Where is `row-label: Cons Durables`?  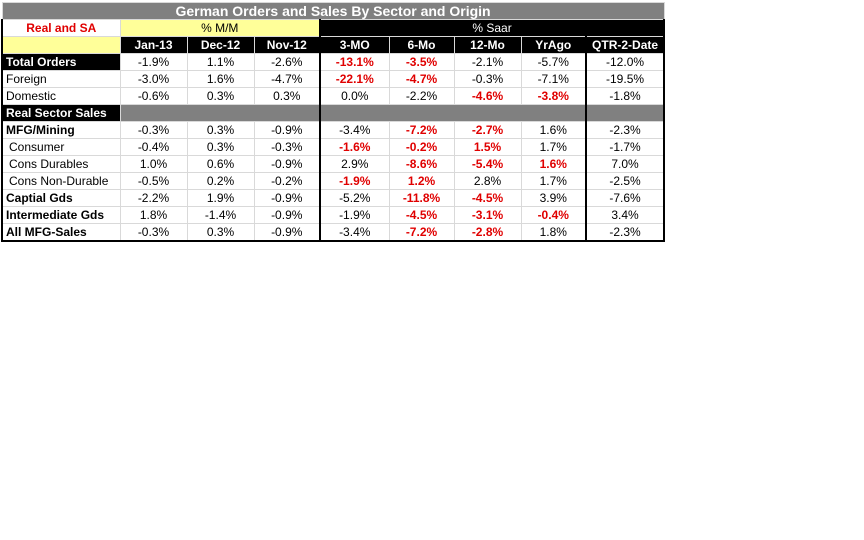
row-label: Cons Durables is located at coordinates (61, 164).